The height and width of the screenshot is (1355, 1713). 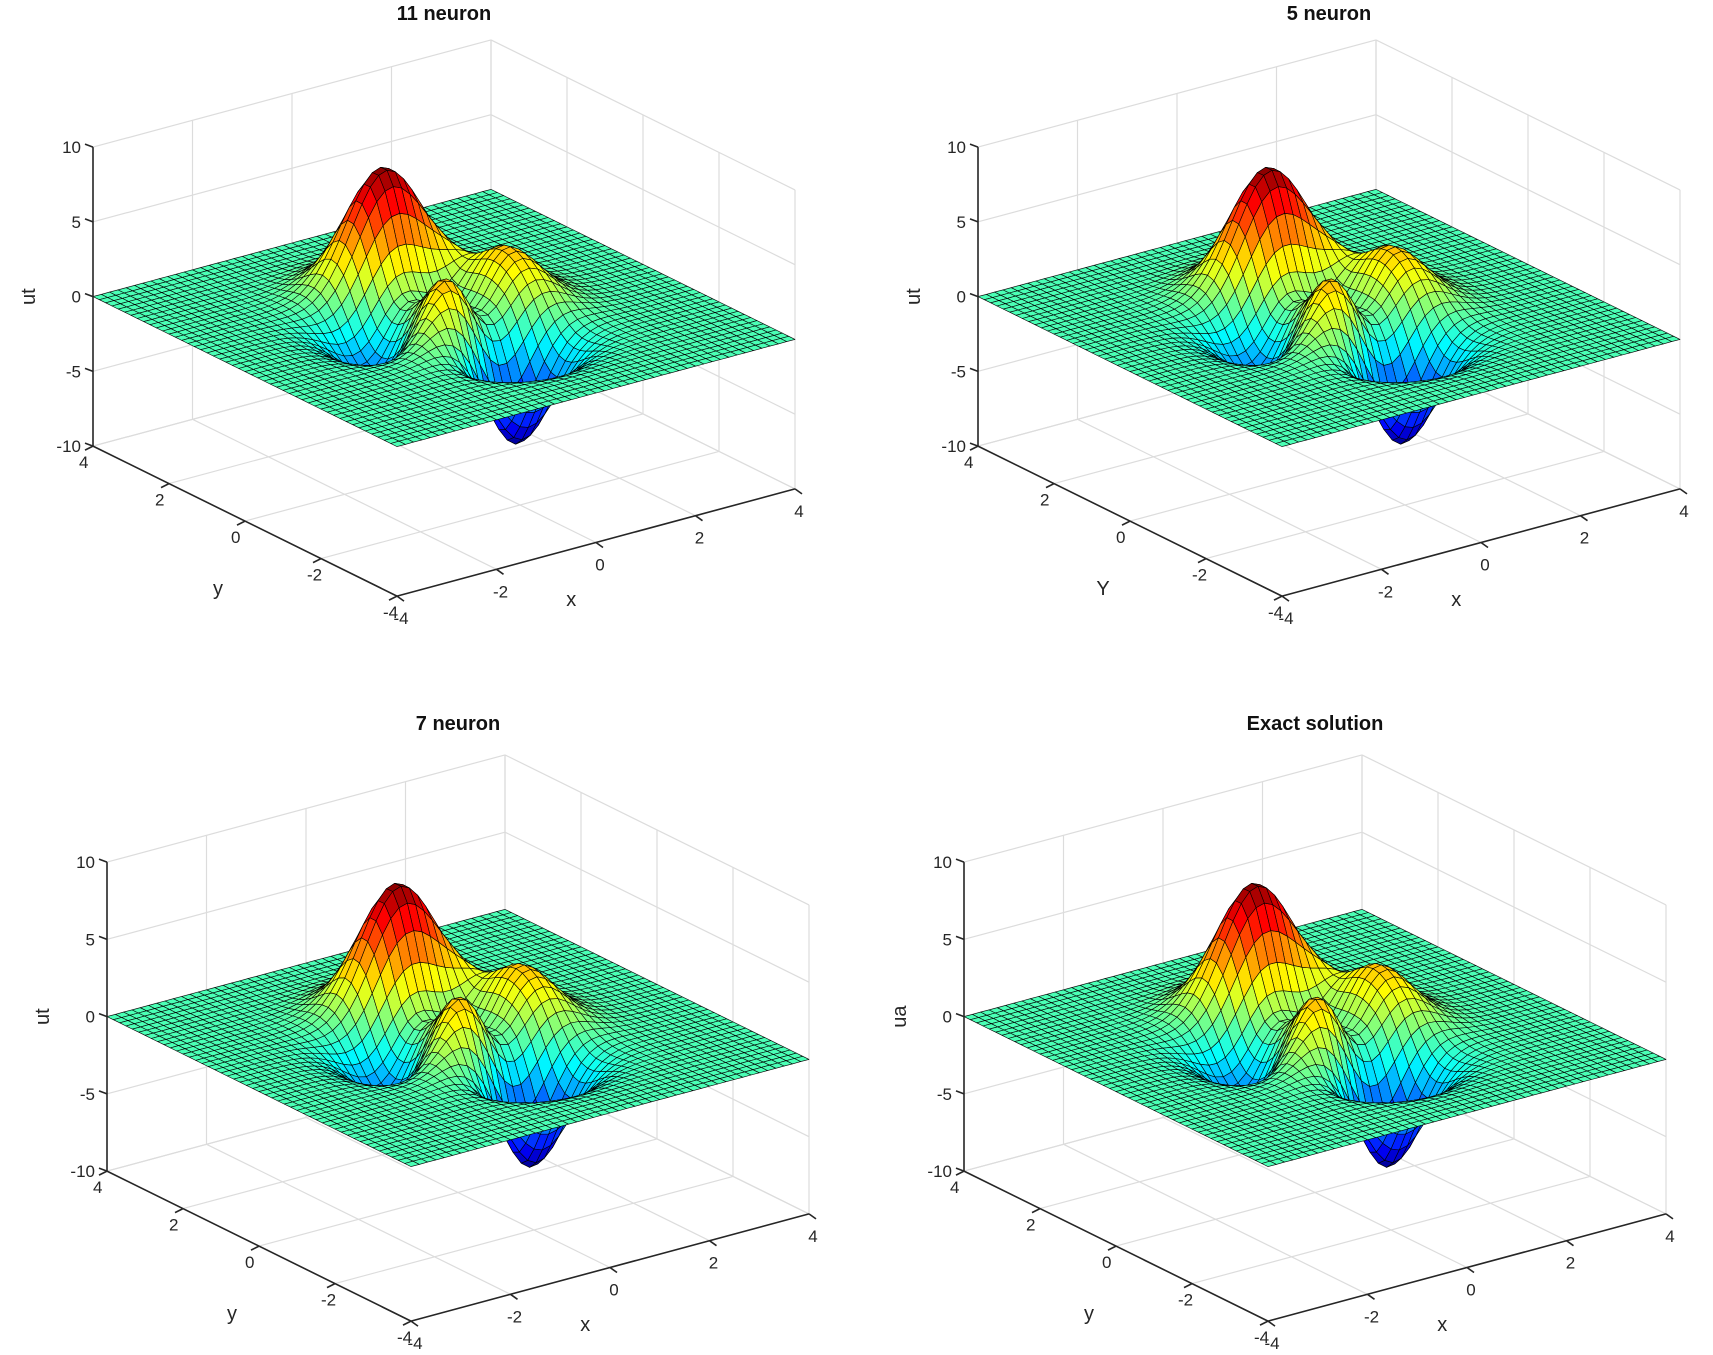 What do you see at coordinates (444, 14) in the screenshot?
I see `plot-title: 11 neuron` at bounding box center [444, 14].